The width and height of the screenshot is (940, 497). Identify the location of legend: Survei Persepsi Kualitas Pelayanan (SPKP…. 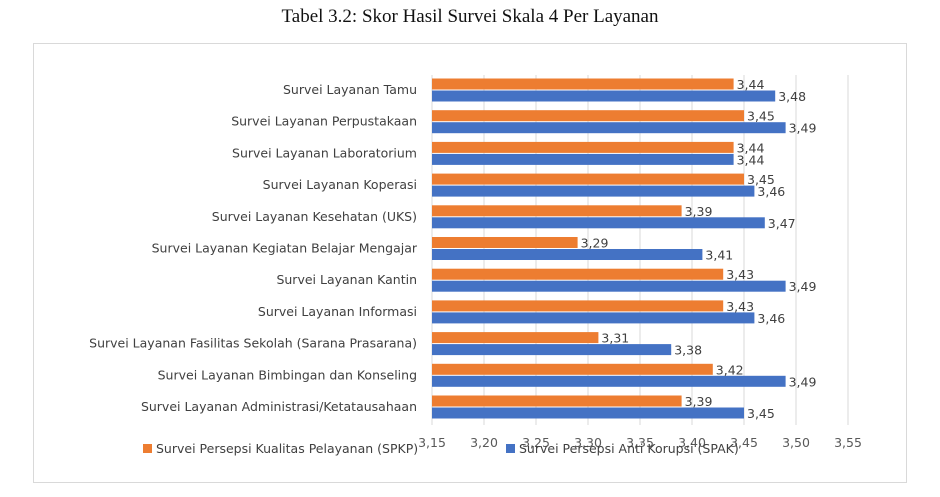
(441, 448).